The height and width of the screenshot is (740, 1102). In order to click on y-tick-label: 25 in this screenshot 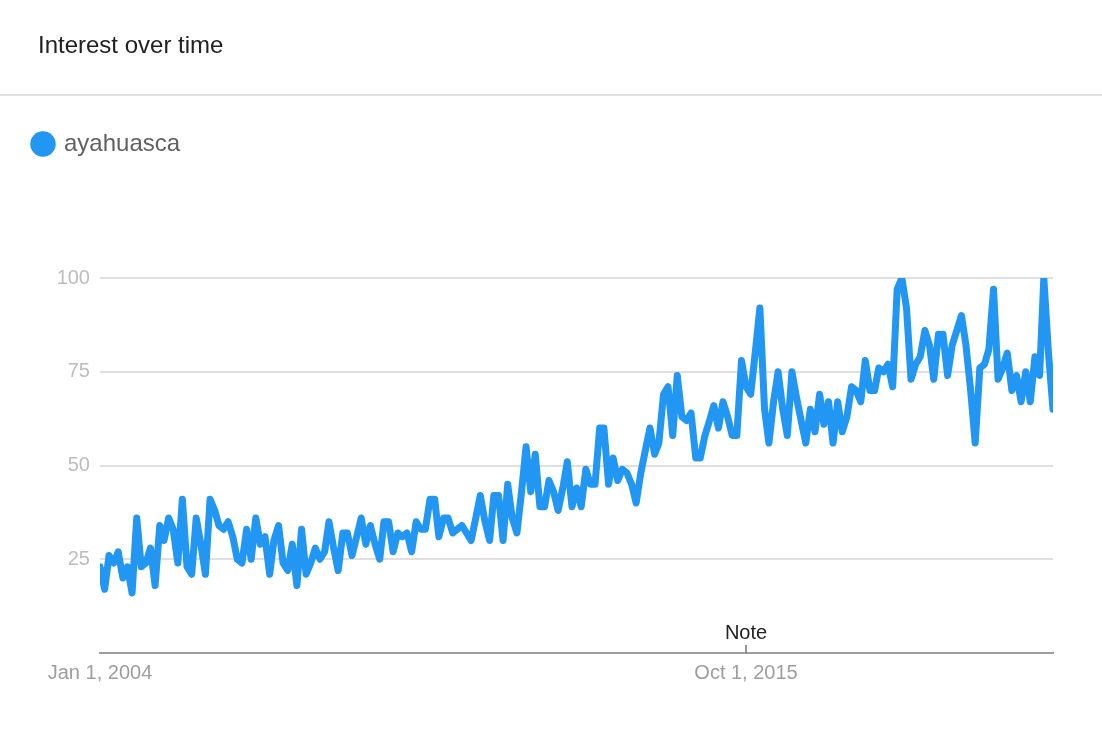, I will do `click(78, 557)`.